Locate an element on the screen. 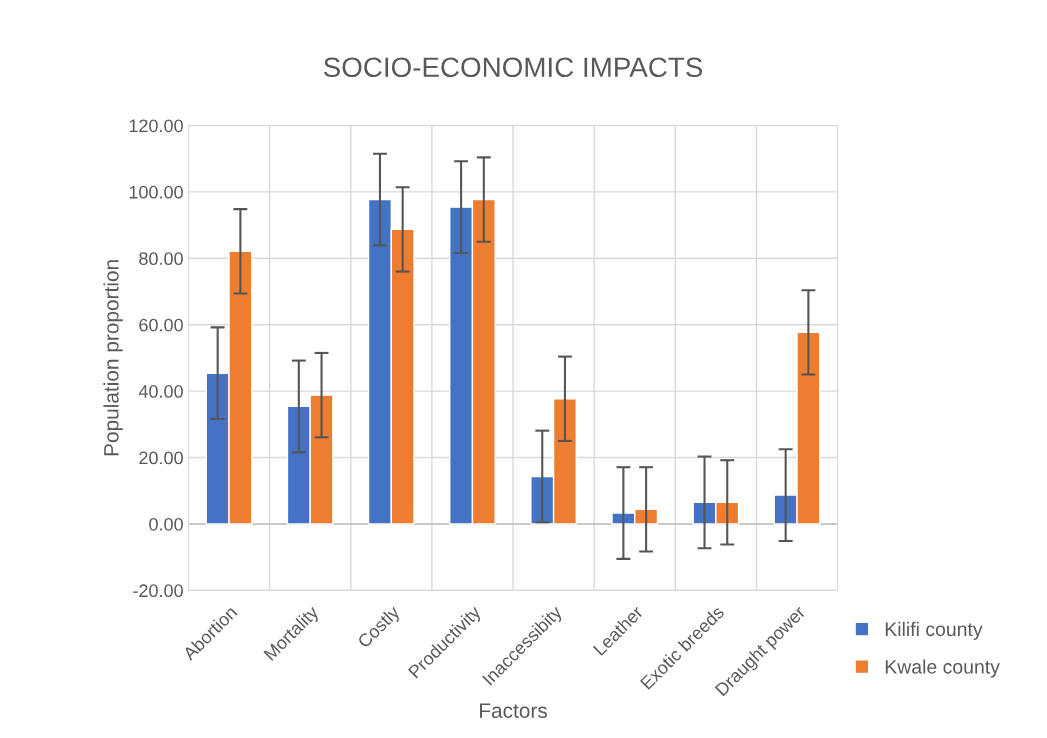  legend-label: Kwale county is located at coordinates (942, 668).